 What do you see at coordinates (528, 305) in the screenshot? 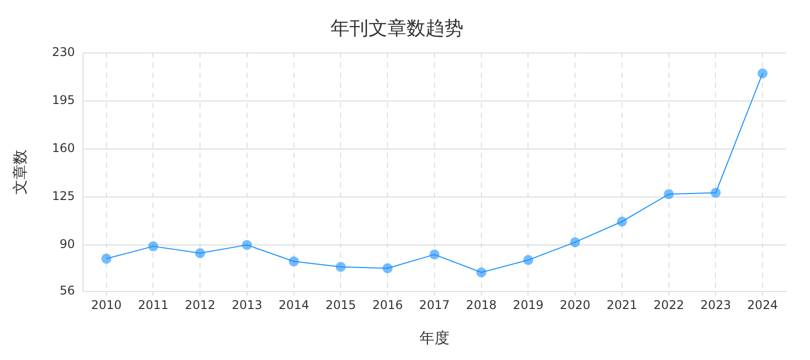
I see `x-tick-label: 2019` at bounding box center [528, 305].